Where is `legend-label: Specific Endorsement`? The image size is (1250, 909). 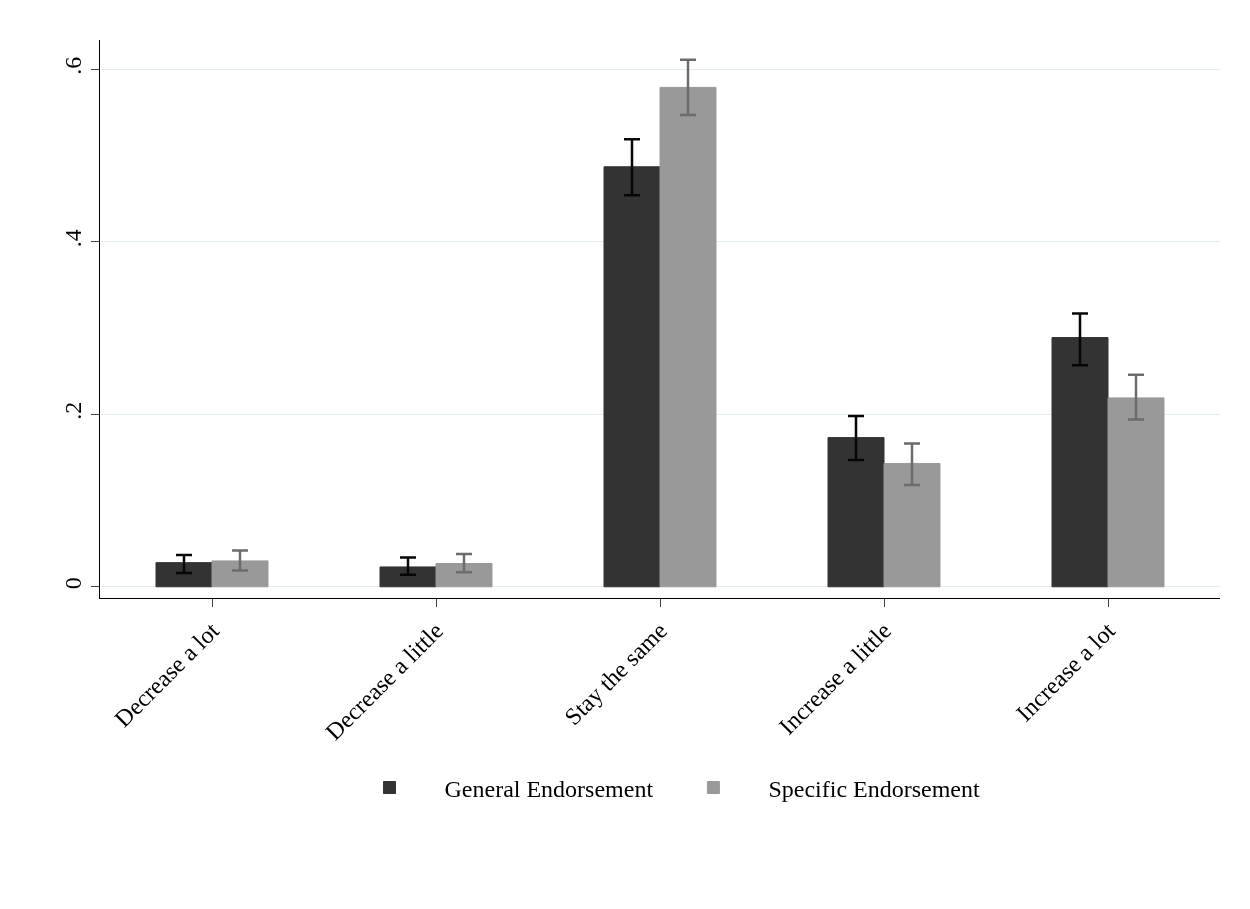 legend-label: Specific Endorsement is located at coordinates (874, 788).